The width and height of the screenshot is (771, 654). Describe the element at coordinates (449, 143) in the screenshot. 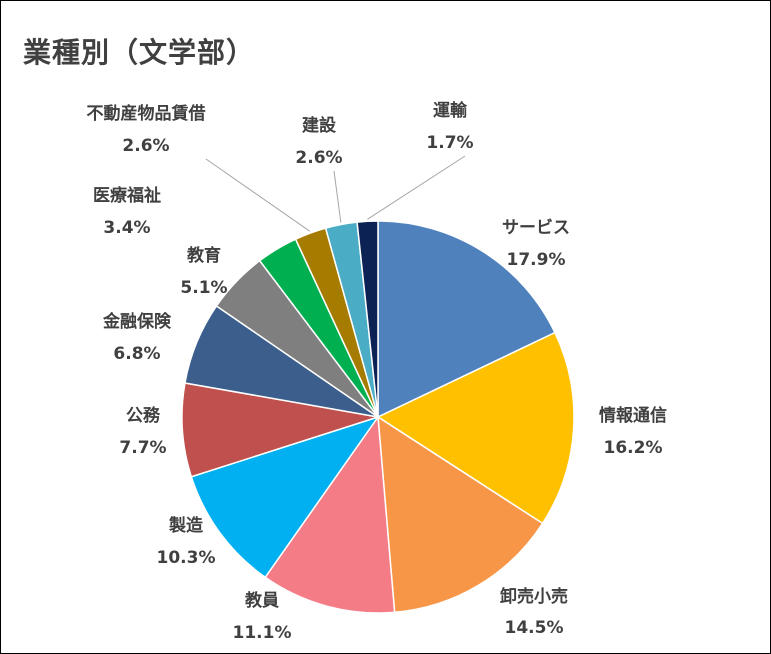

I see `data-label-value-12: 1.7%` at that location.